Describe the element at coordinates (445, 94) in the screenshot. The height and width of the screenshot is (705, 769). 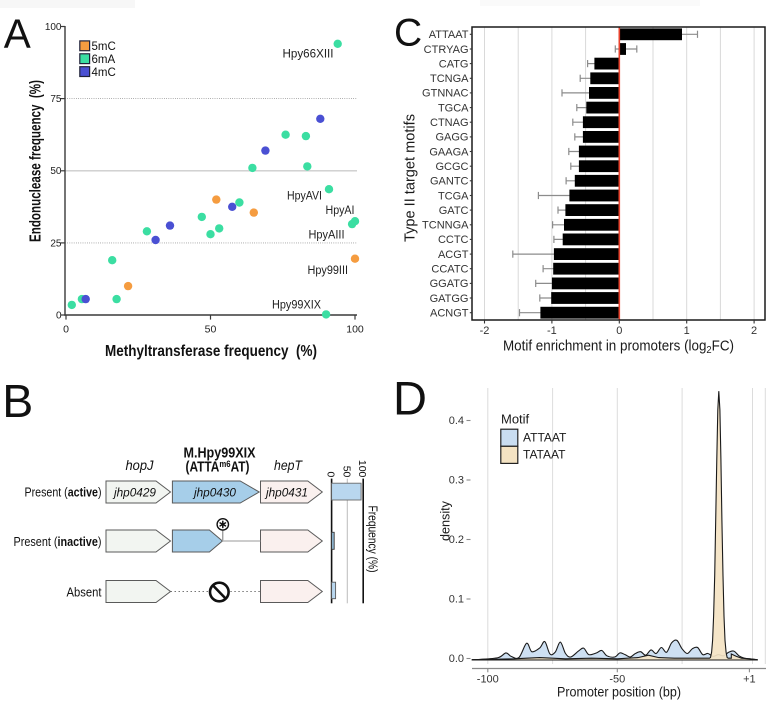
I see `svg-text: GTNNAC` at that location.